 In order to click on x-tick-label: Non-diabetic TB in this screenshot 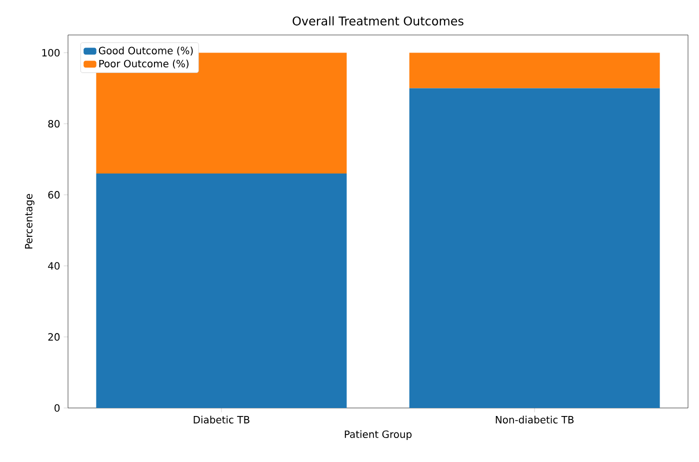, I will do `click(535, 420)`.